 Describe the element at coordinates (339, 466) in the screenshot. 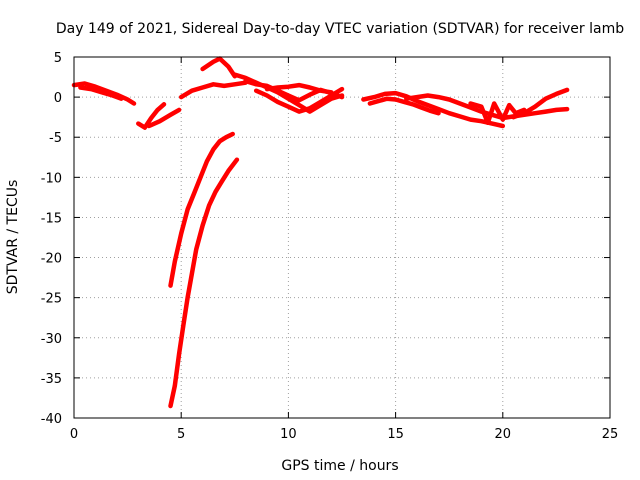

I see `x-axis-label: GPS time / hours` at that location.